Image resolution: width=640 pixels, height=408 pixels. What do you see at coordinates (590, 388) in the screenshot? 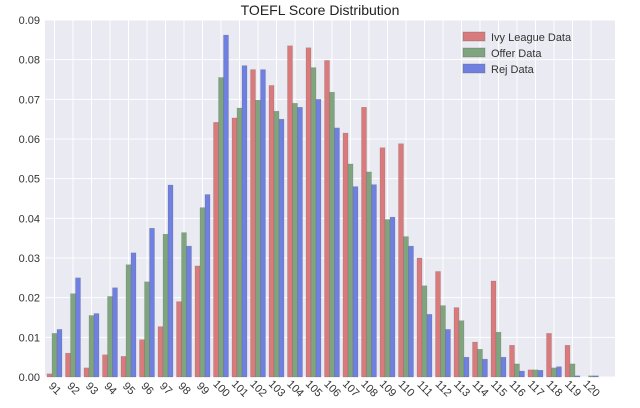
I see `x-tick-label: 120` at bounding box center [590, 388].